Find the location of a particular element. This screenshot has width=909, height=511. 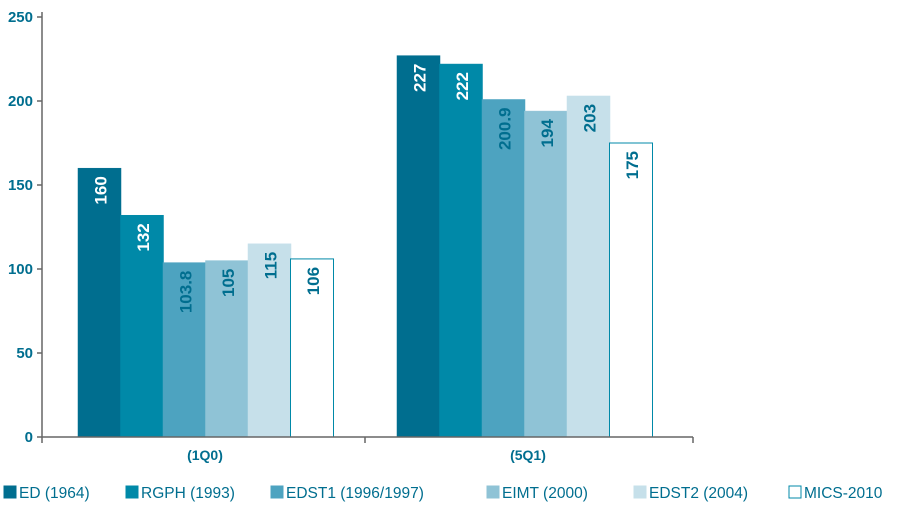

category-label-1: (5Q1) is located at coordinates (528, 455).